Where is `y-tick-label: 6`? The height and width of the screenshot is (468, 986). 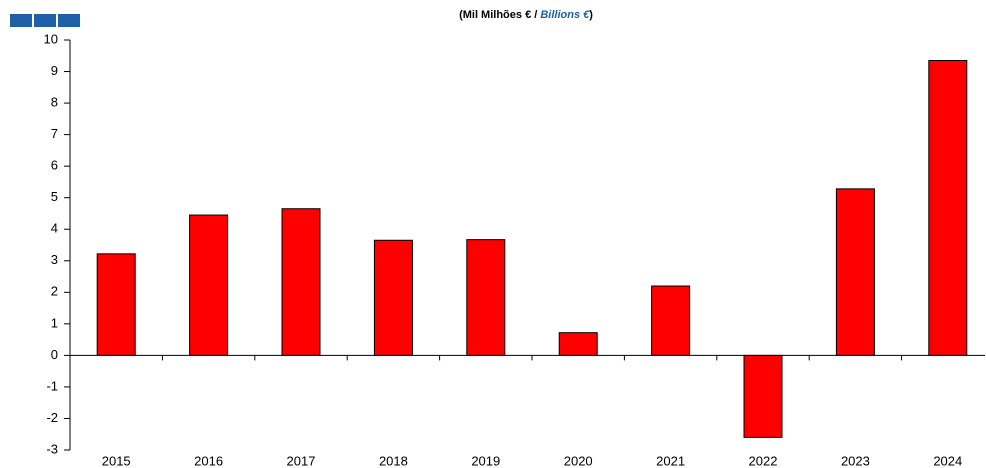
y-tick-label: 6 is located at coordinates (54, 165).